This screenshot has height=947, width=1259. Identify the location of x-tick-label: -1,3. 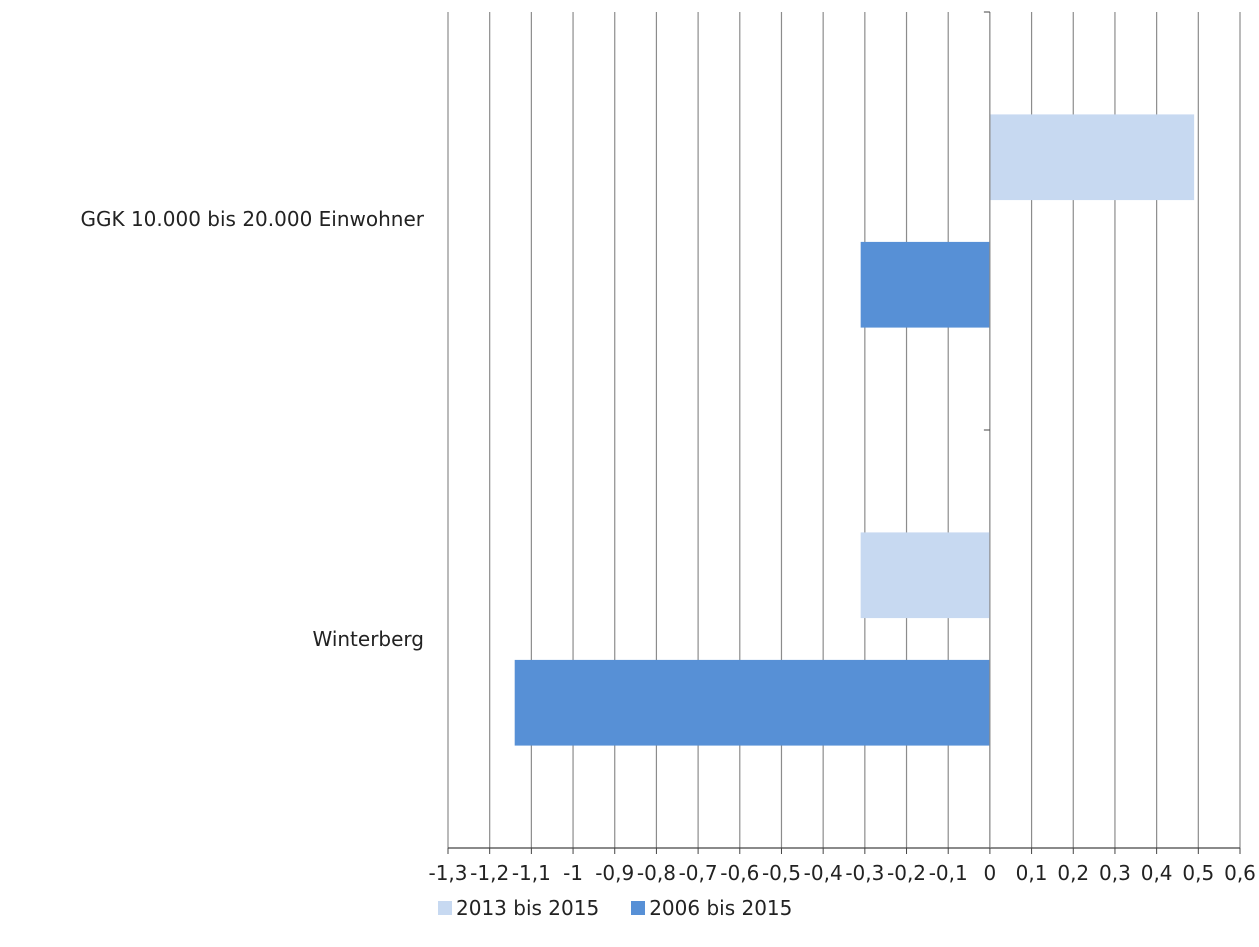
(447, 873).